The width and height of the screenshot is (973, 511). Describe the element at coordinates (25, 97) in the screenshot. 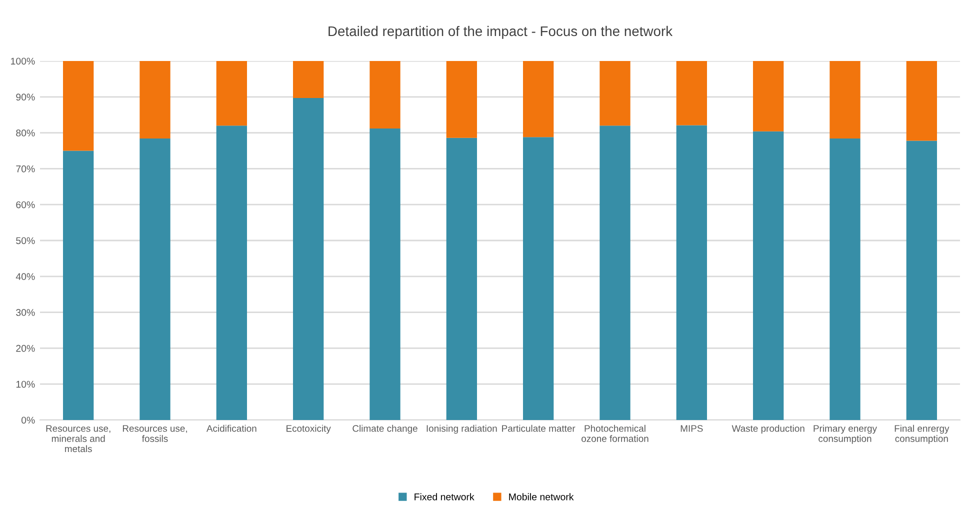

I see `y-tick-label: 90%` at that location.